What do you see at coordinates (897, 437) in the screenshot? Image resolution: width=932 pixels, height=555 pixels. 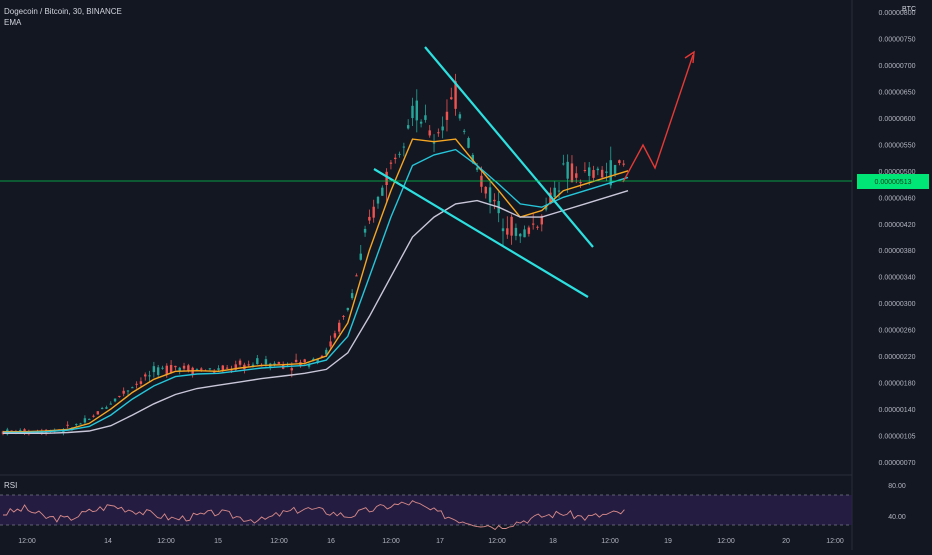 I see `y-tick-label: 0.00000105` at bounding box center [897, 437].